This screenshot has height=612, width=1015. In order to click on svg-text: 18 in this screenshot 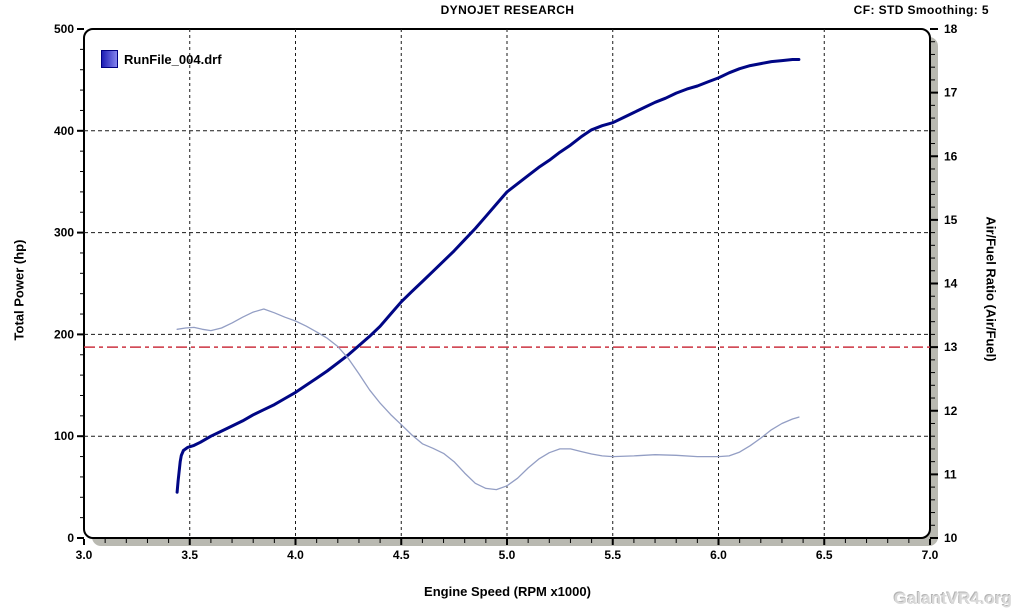, I will do `click(951, 29)`.